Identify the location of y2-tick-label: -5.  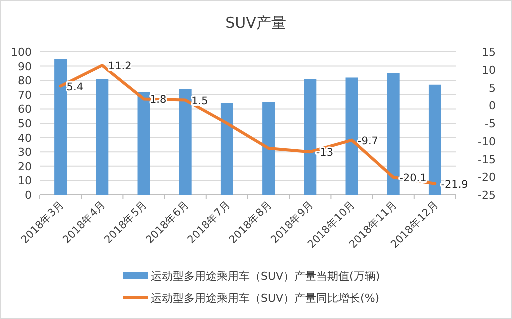
(490, 124).